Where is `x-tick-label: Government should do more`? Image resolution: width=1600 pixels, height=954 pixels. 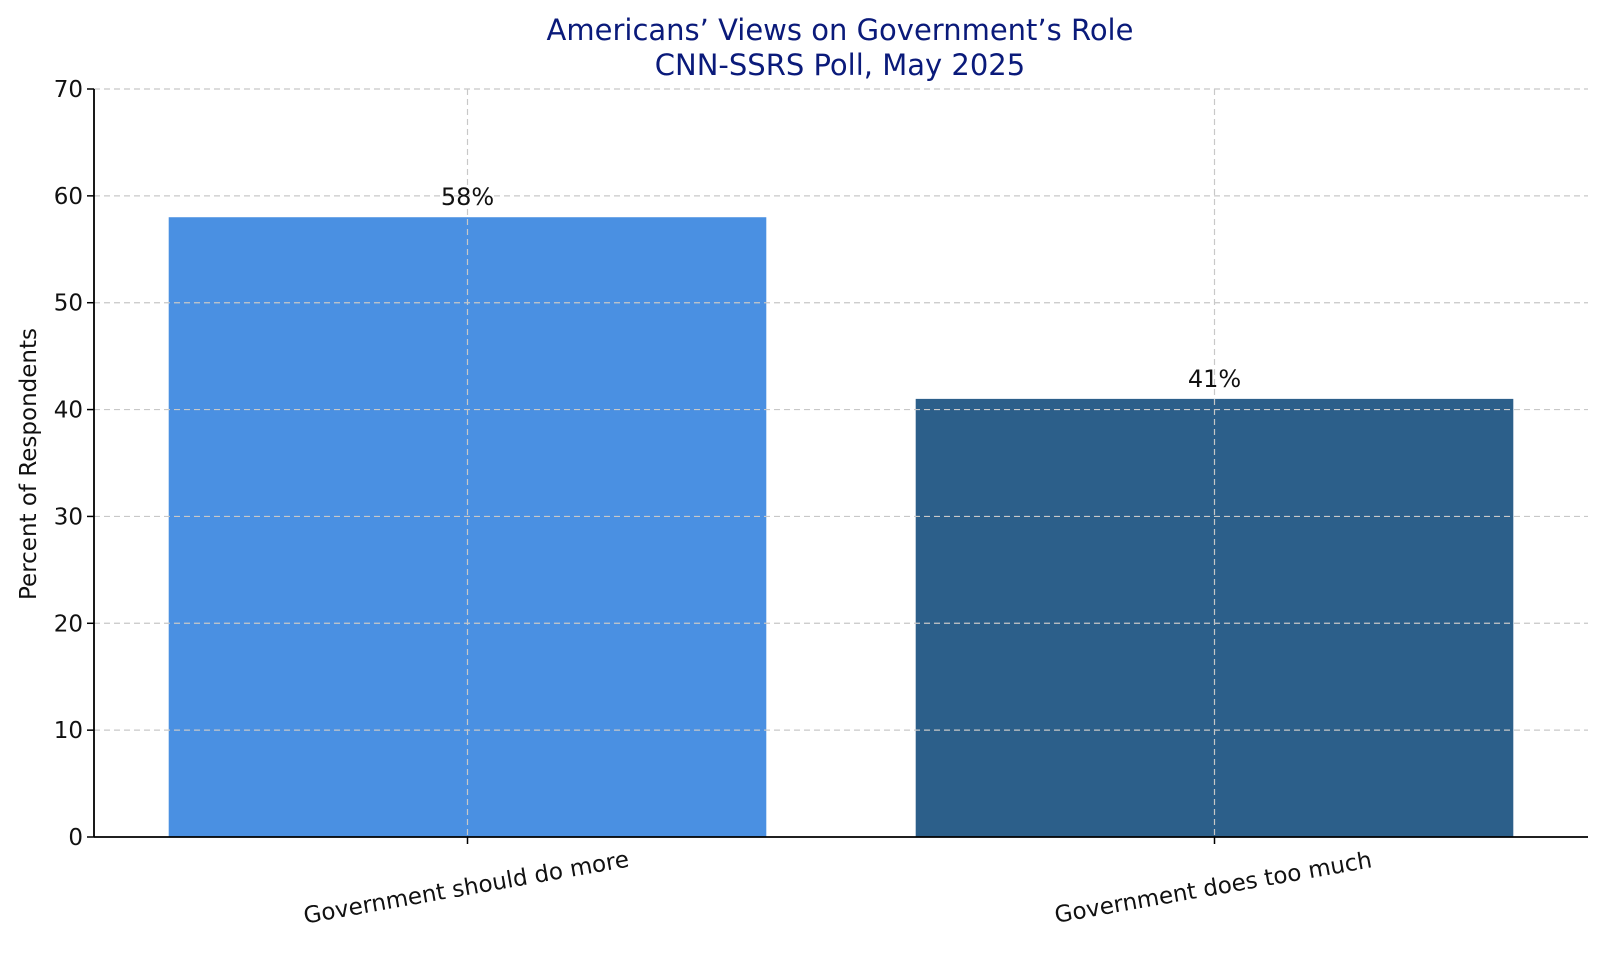 x-tick-label: Government should do more is located at coordinates (466, 888).